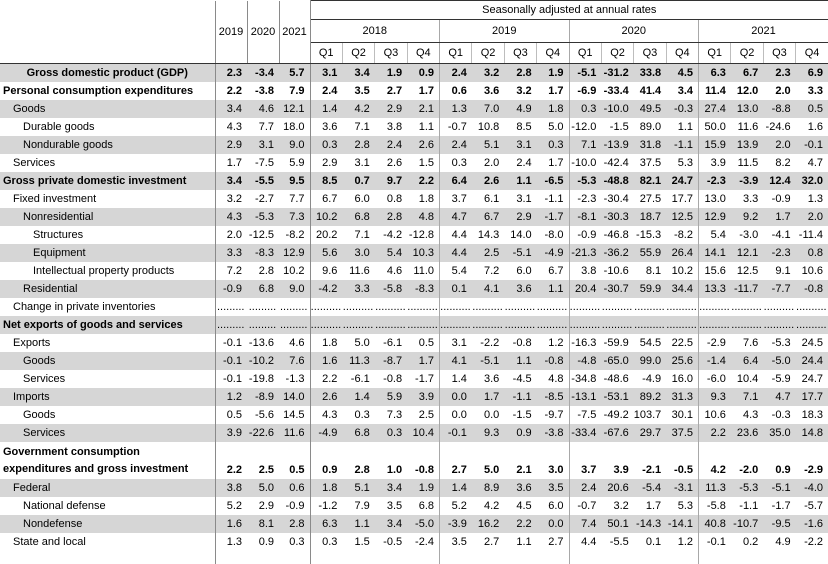  I want to click on table-cell: -0.3, so click(779, 415).